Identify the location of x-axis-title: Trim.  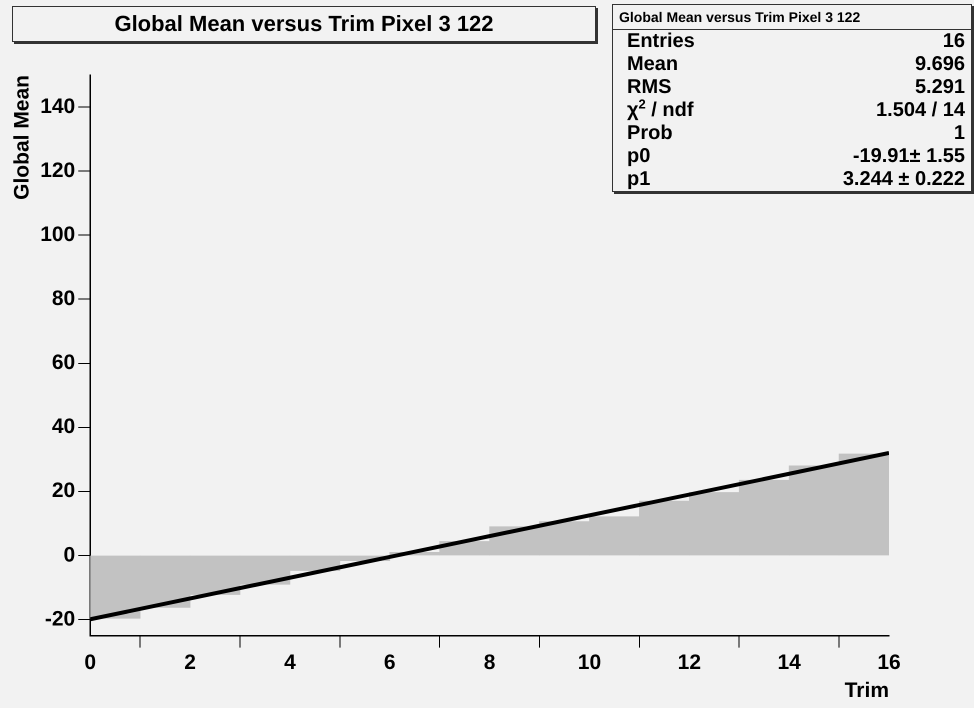
(866, 690).